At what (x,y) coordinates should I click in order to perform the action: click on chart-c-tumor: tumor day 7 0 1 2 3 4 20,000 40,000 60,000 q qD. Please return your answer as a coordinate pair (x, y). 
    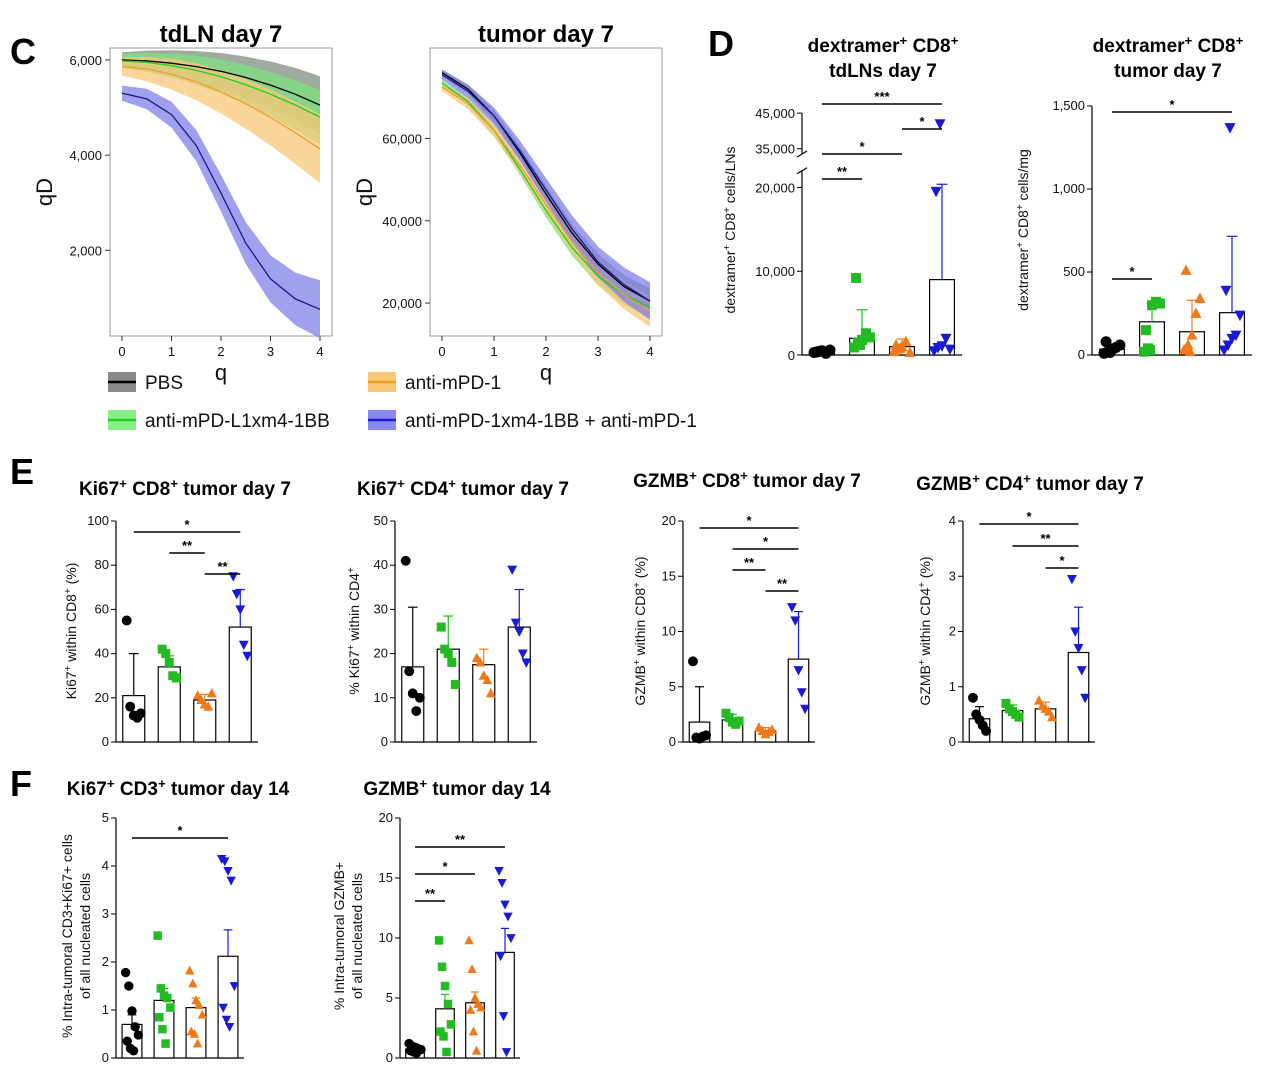
    Looking at the image, I should click on (507, 203).